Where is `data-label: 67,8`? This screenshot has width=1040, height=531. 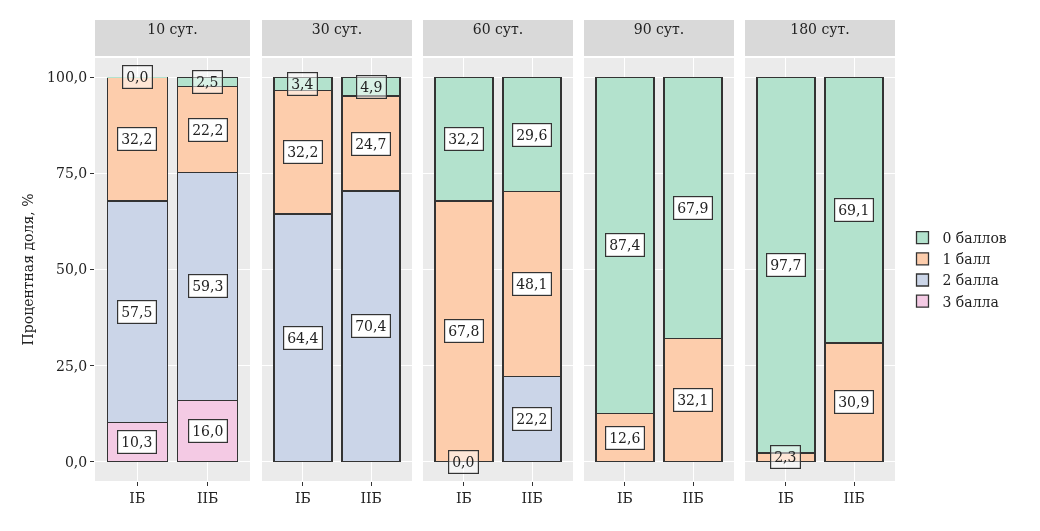 data-label: 67,8 is located at coordinates (464, 331).